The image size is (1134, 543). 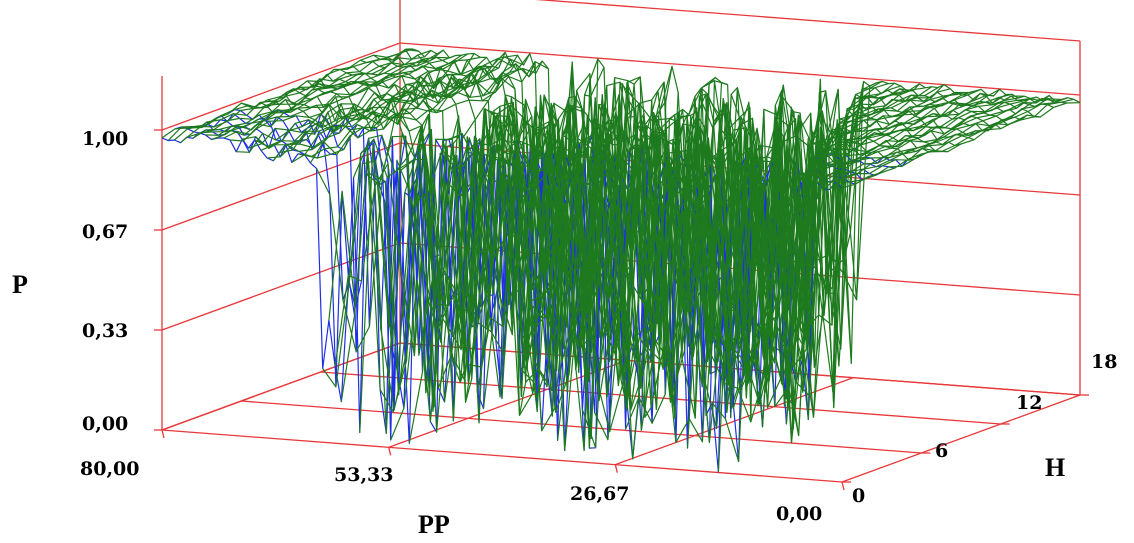 I want to click on x-tick-label: 0,00, so click(x=799, y=514).